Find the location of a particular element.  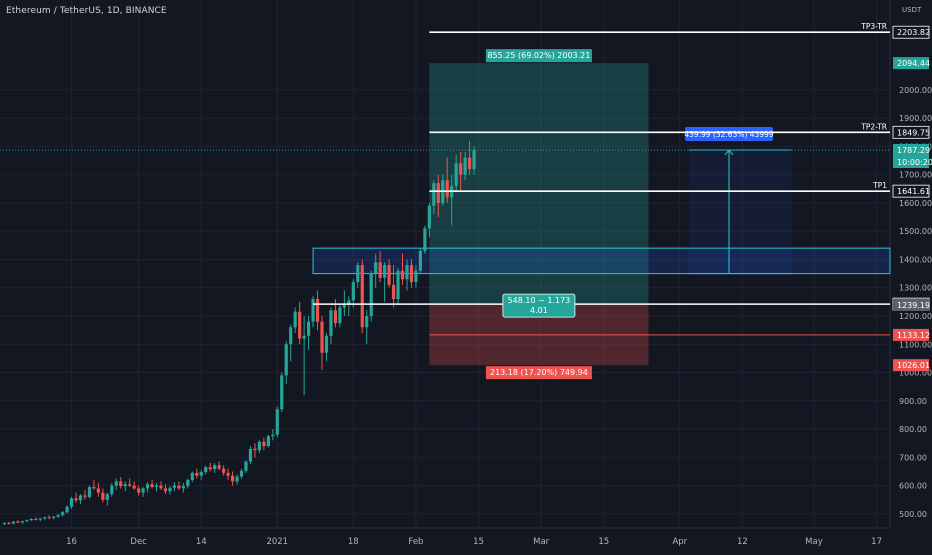

x-tick-label: 17 is located at coordinates (876, 542).